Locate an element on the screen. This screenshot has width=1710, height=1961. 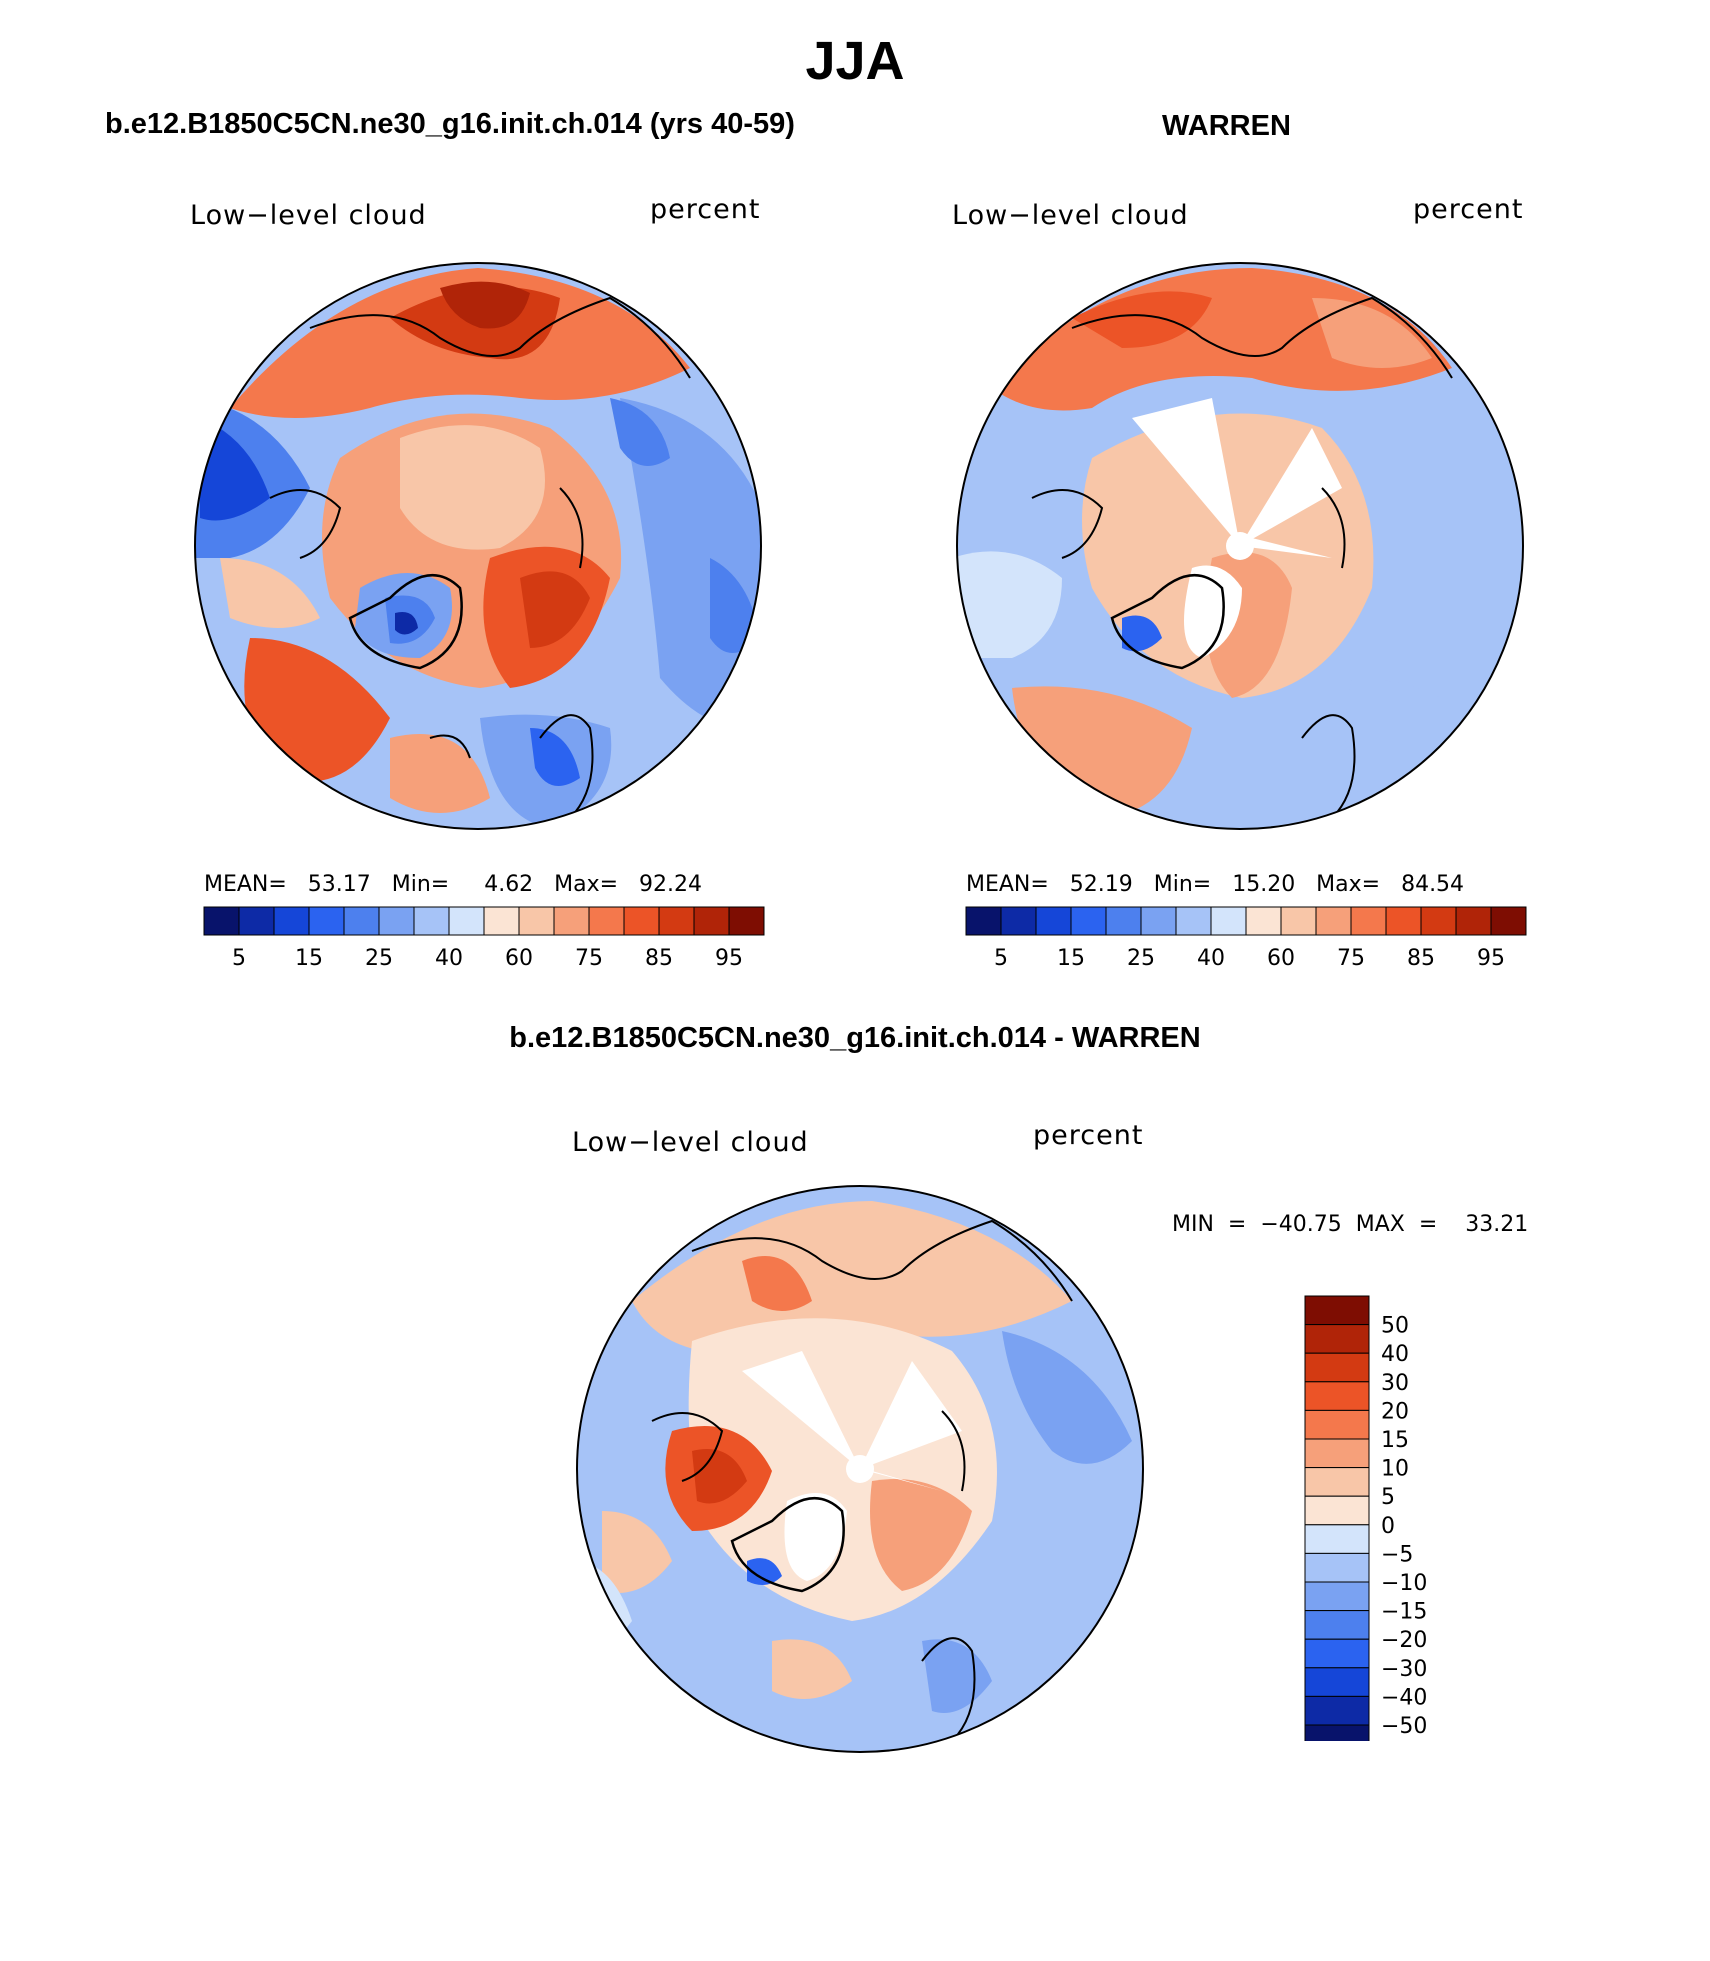
left-colorbar-tick-label: 60 is located at coordinates (519, 958).